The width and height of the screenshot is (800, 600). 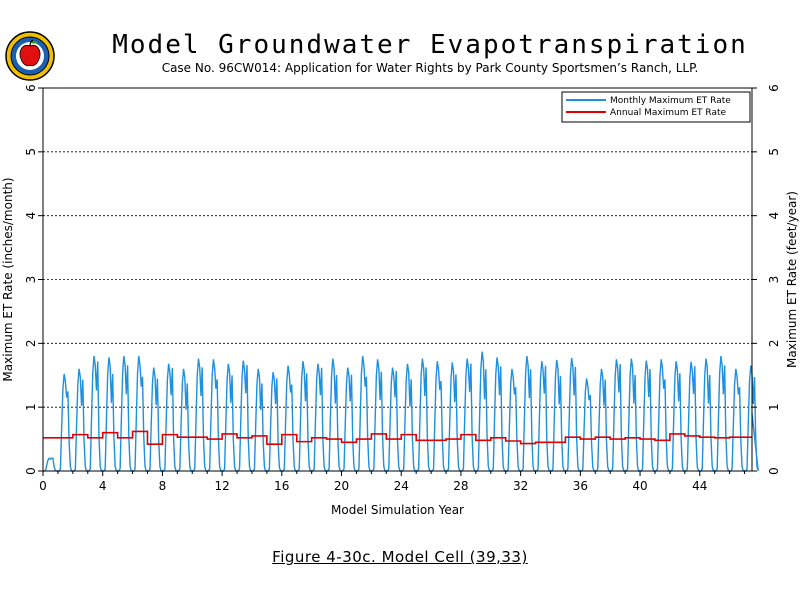 I want to click on x-tick-label: 8, so click(x=163, y=486).